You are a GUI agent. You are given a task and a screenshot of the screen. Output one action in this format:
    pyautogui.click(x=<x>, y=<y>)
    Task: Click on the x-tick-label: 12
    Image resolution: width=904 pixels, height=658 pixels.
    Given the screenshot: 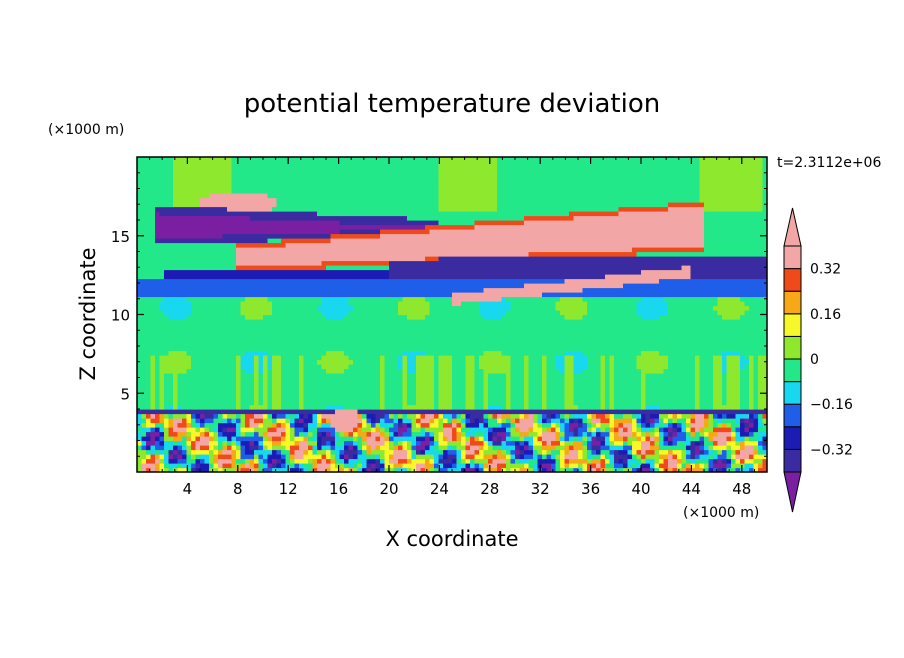 What is the action you would take?
    pyautogui.click(x=288, y=489)
    